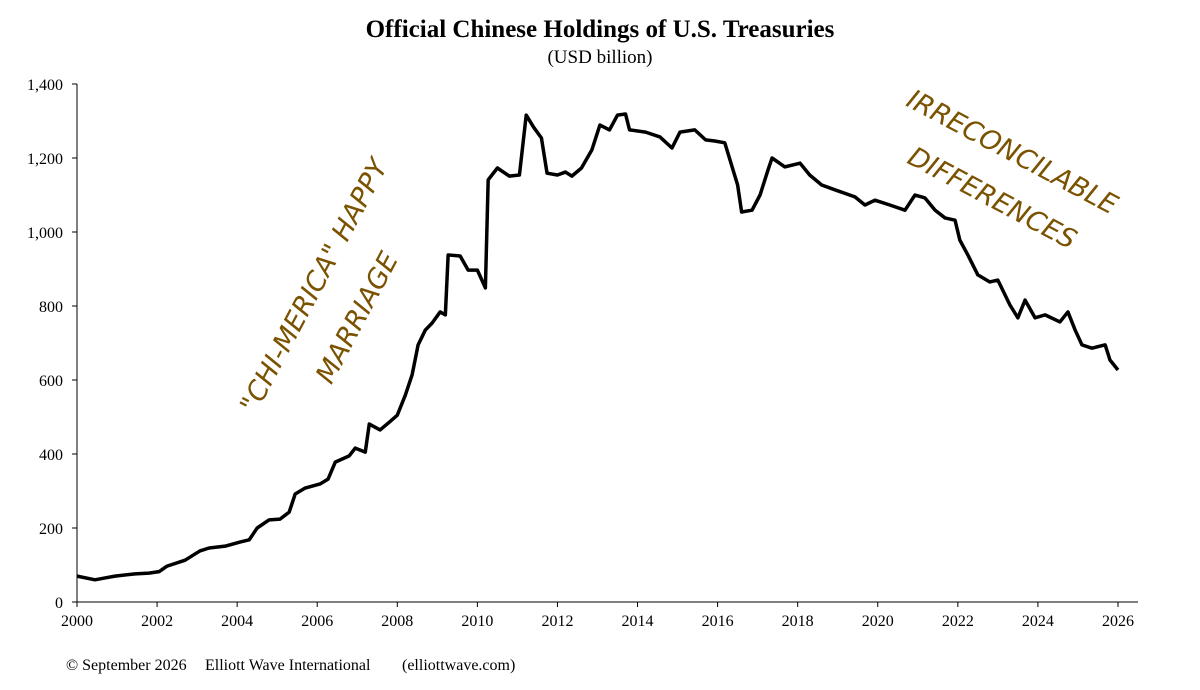  I want to click on y-tick-label: 600, so click(51, 381).